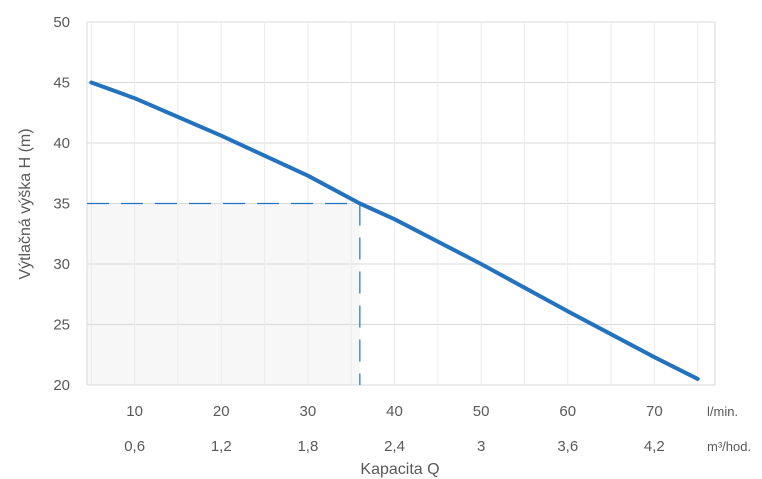 This screenshot has height=479, width=762. What do you see at coordinates (729, 446) in the screenshot?
I see `x-unit-secondary: m³/hod.` at bounding box center [729, 446].